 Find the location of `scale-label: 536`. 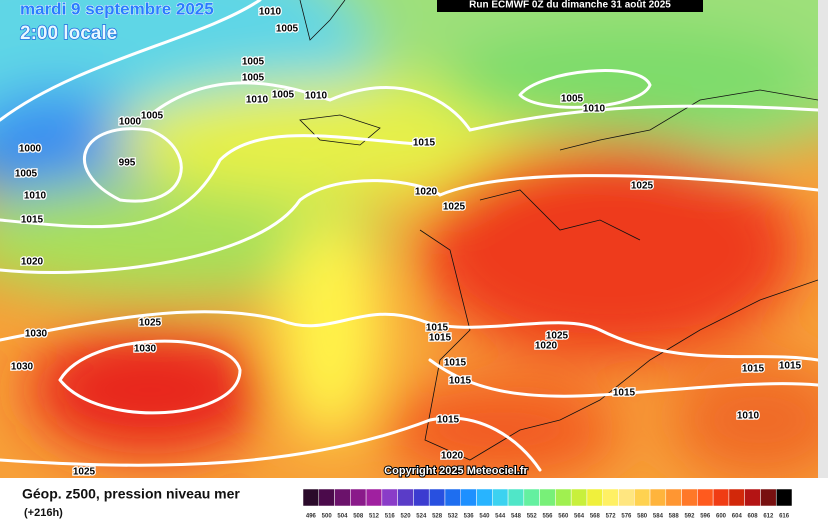

scale-label: 536 is located at coordinates (469, 517).